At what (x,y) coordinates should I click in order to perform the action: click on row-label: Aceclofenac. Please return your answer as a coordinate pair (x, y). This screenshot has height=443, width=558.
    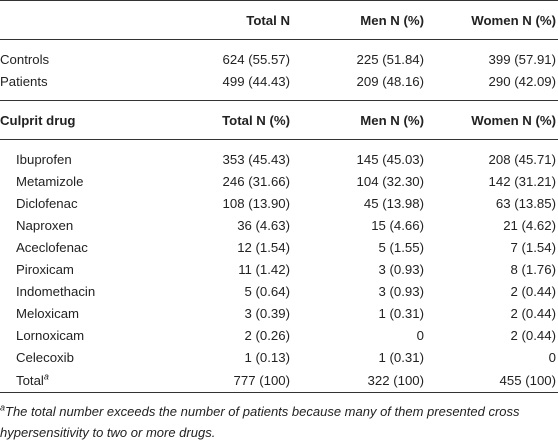
    Looking at the image, I should click on (52, 247).